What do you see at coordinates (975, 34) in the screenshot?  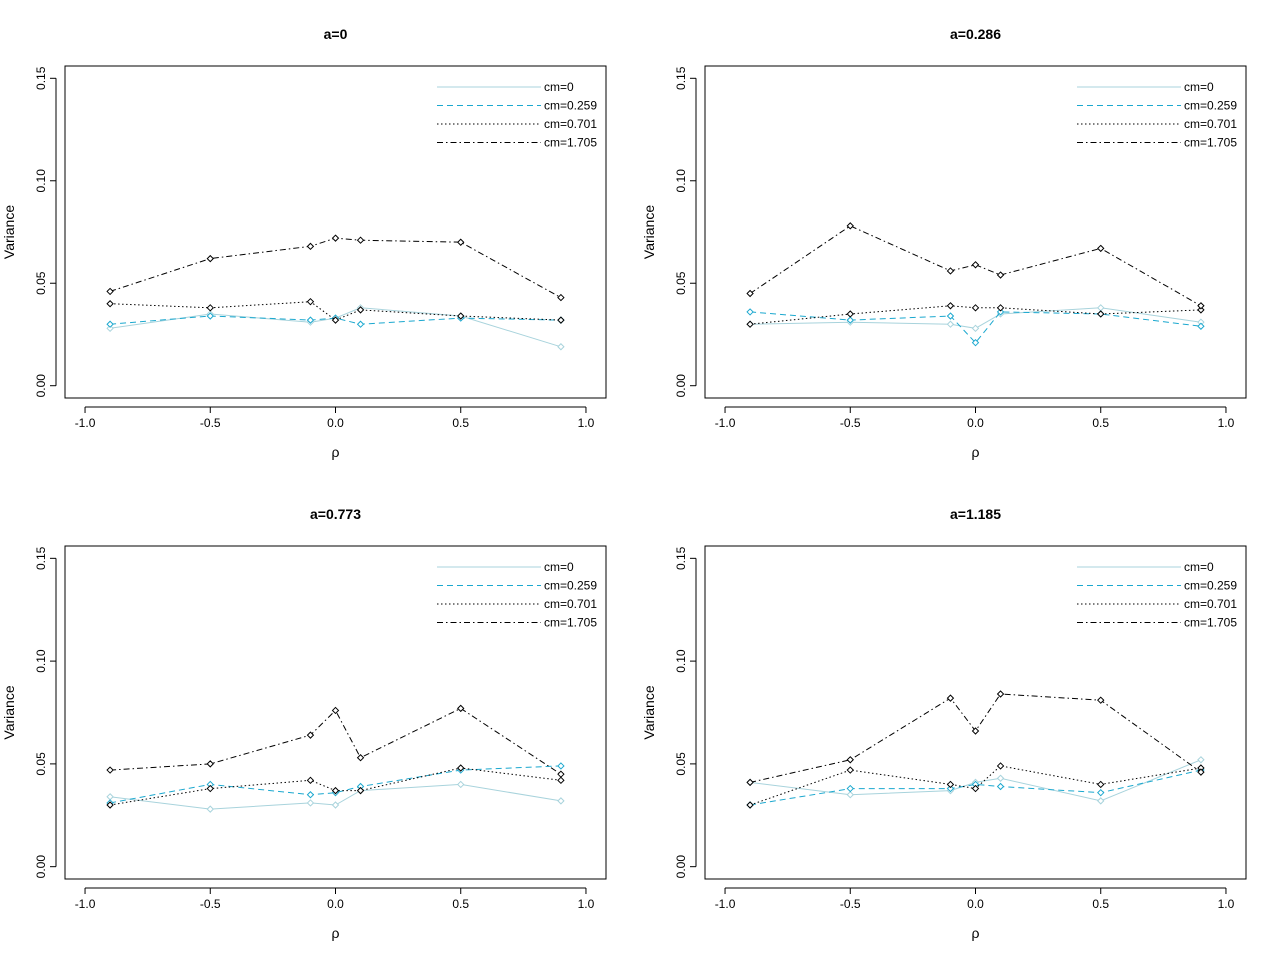 I see `chart-title: a=0.286` at bounding box center [975, 34].